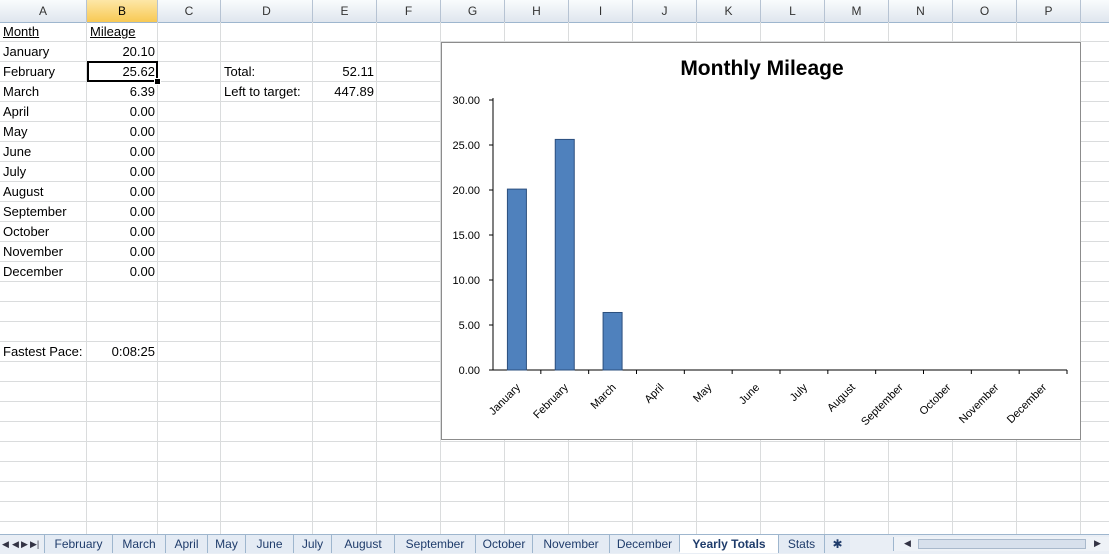  I want to click on sheet-nav-buttons: ◀ ◀ ▶ ▶|, so click(21, 544).